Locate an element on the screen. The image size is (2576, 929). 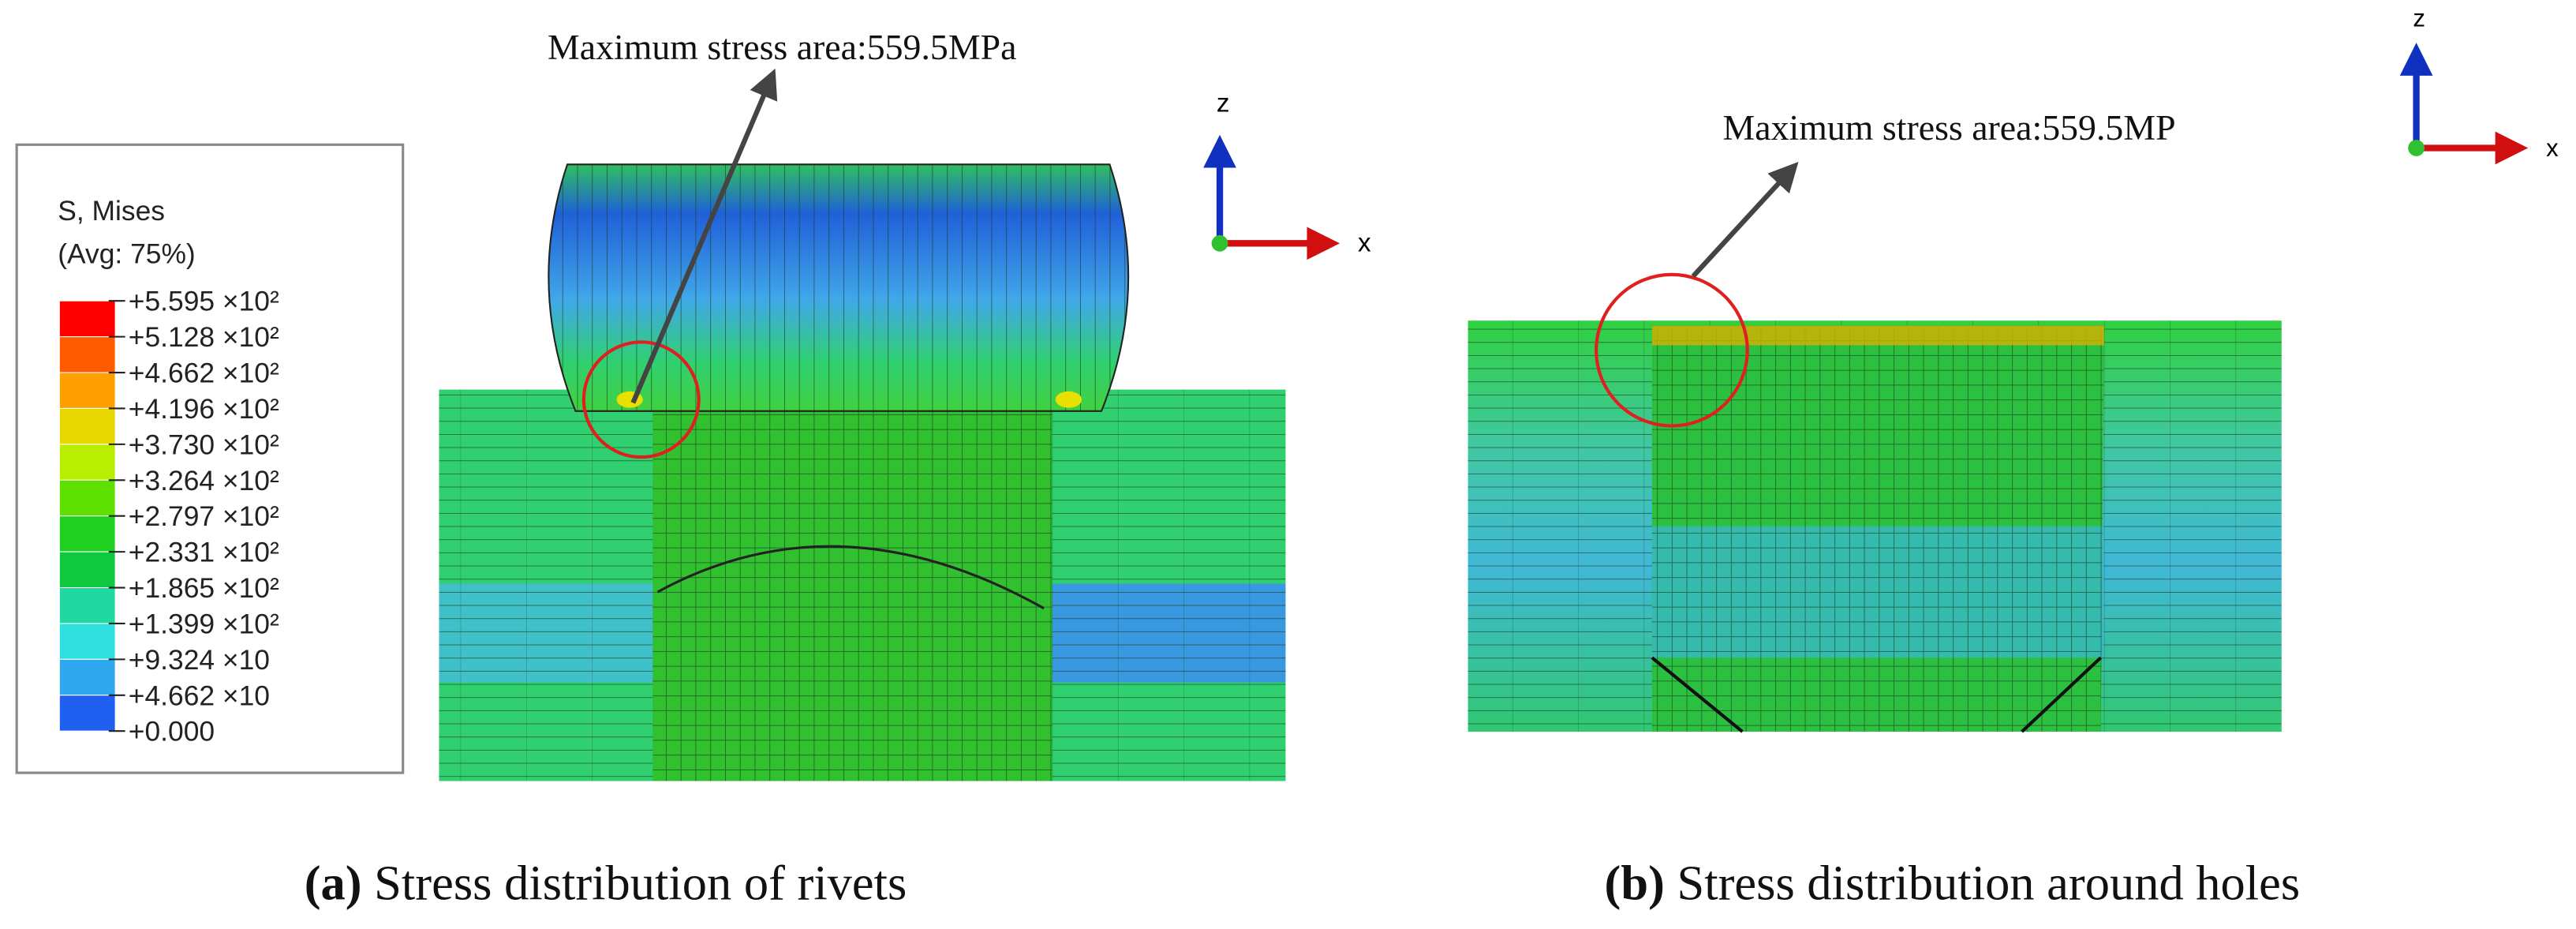
legend-subtitle: (Avg: 75%) is located at coordinates (127, 253).